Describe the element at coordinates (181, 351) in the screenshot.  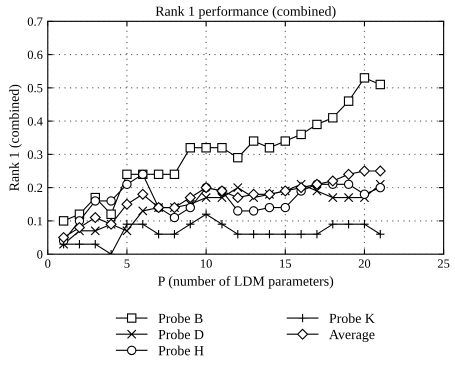
I see `legend-label: Probe H` at that location.